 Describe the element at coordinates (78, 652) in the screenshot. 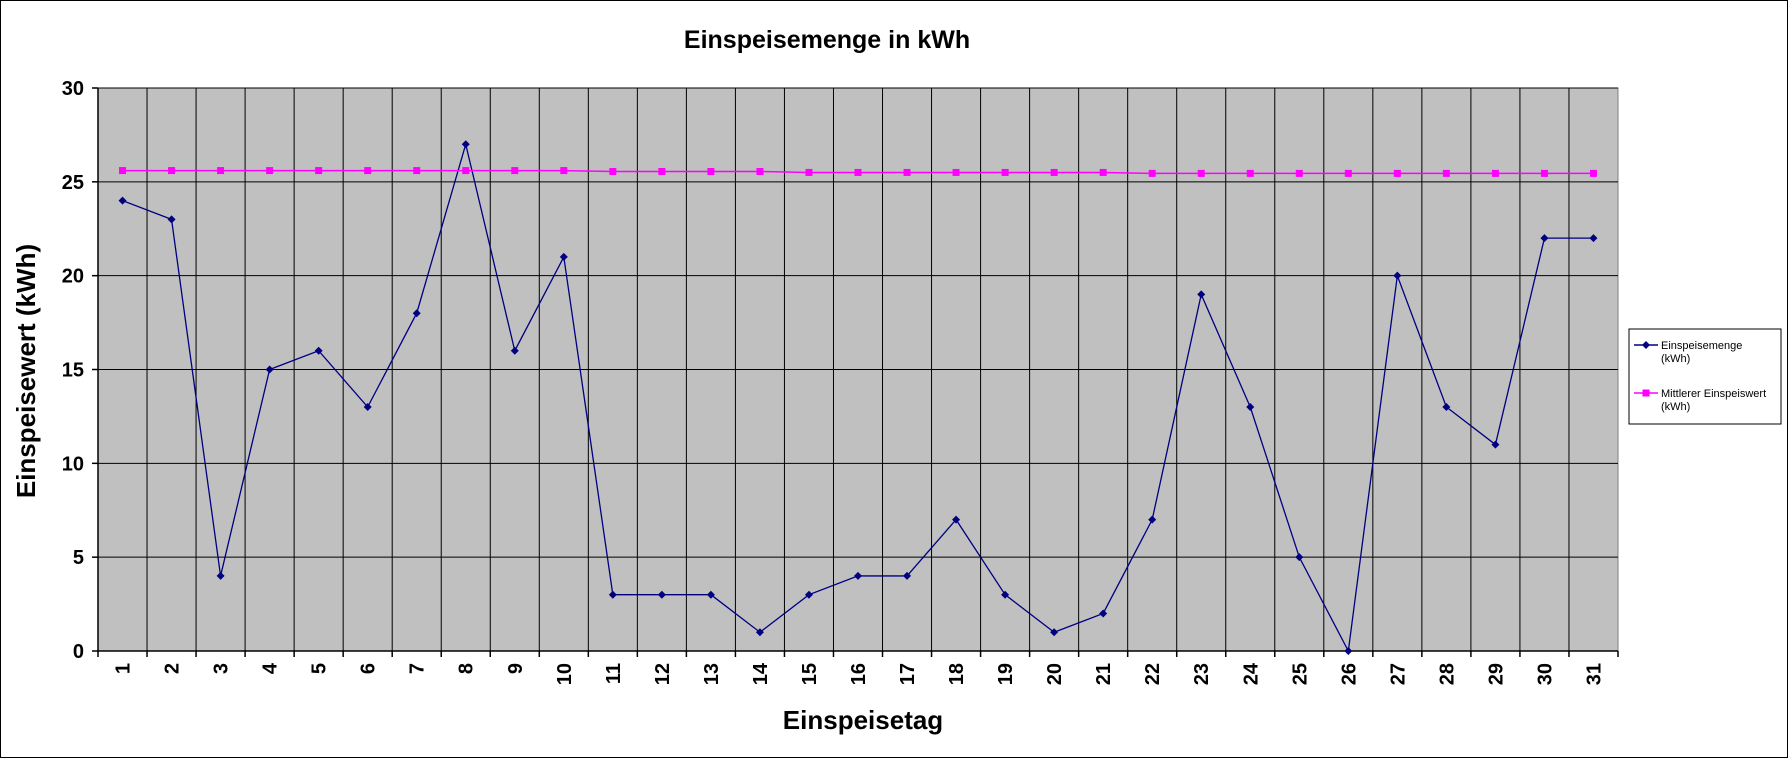

I see `y-tick-label: 0` at that location.